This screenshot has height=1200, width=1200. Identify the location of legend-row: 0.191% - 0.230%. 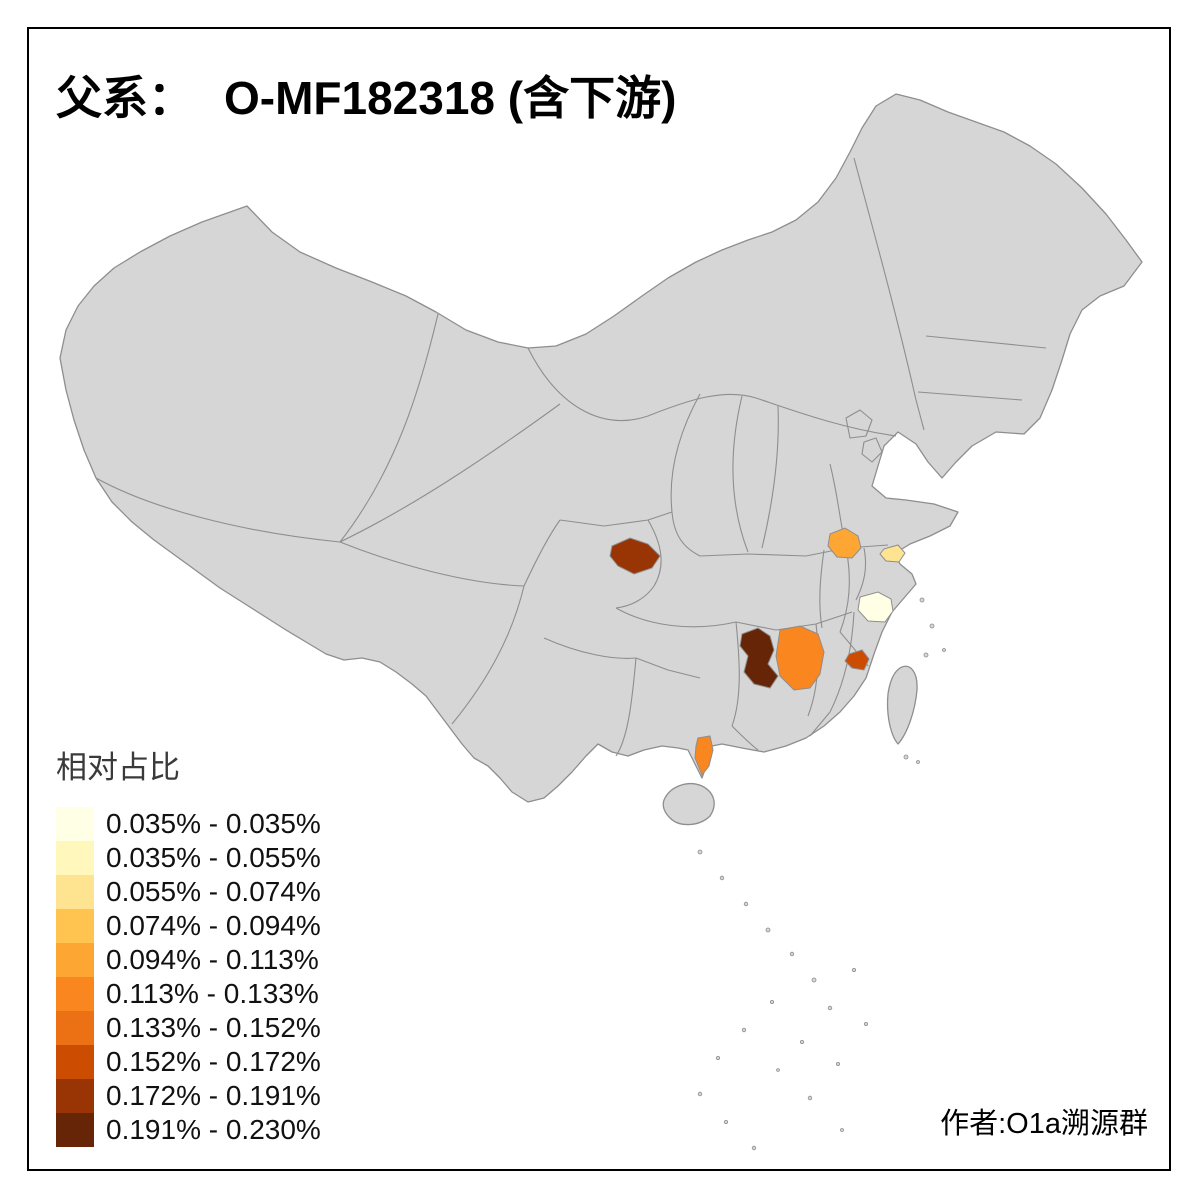
(188, 1130).